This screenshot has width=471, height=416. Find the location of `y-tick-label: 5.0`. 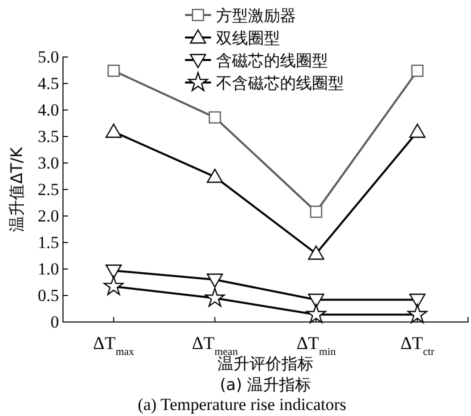

y-tick-label: 5.0 is located at coordinates (48, 56).